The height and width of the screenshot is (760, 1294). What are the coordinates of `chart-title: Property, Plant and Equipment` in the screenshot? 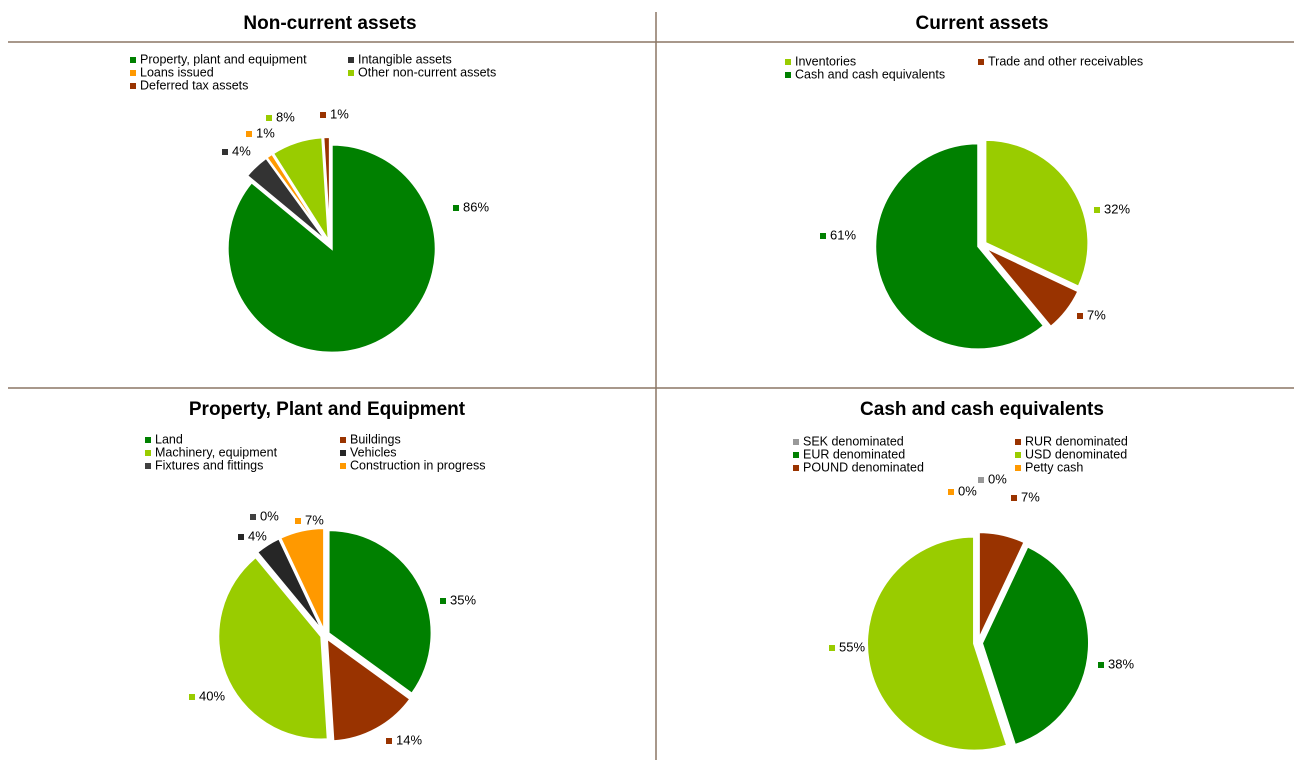 It's located at (327, 409).